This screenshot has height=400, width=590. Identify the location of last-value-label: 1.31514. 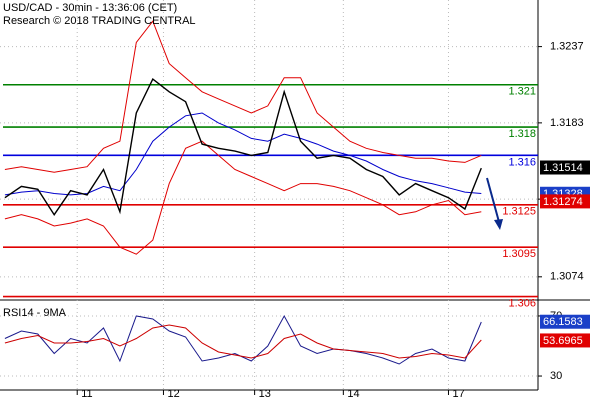
(563, 168).